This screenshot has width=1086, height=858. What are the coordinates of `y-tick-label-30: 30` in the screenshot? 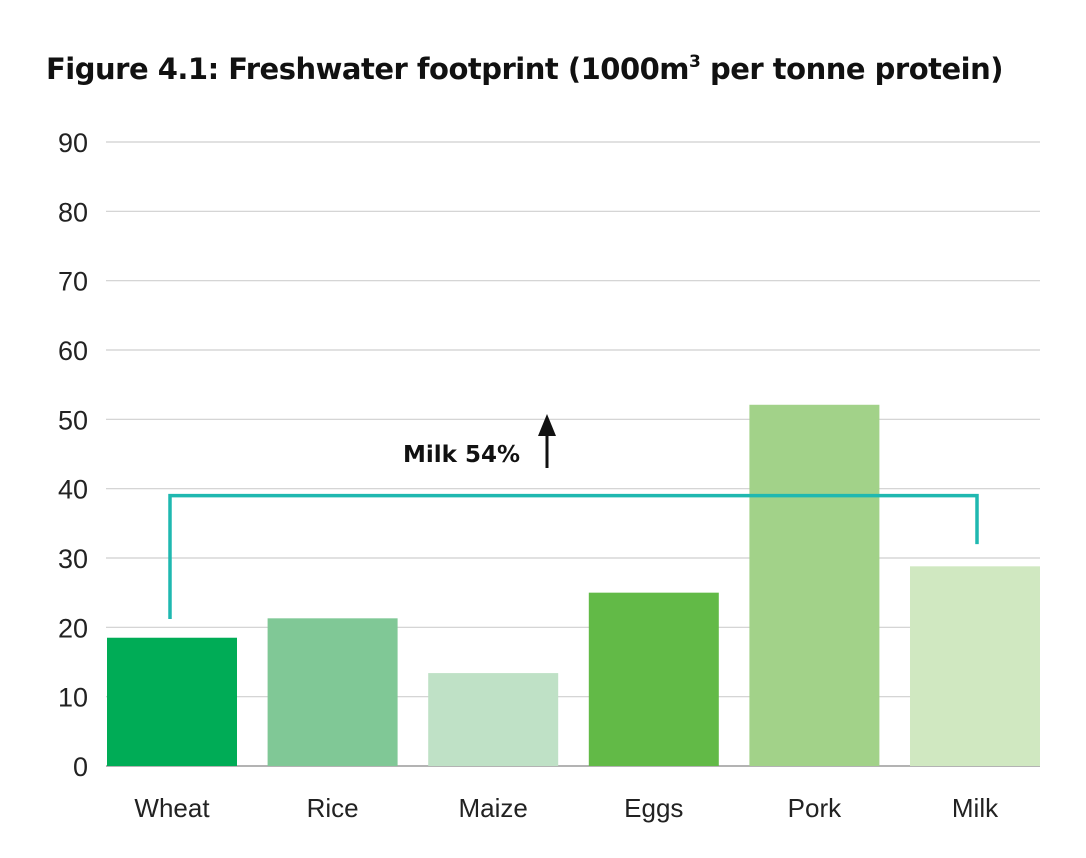 It's located at (73, 559).